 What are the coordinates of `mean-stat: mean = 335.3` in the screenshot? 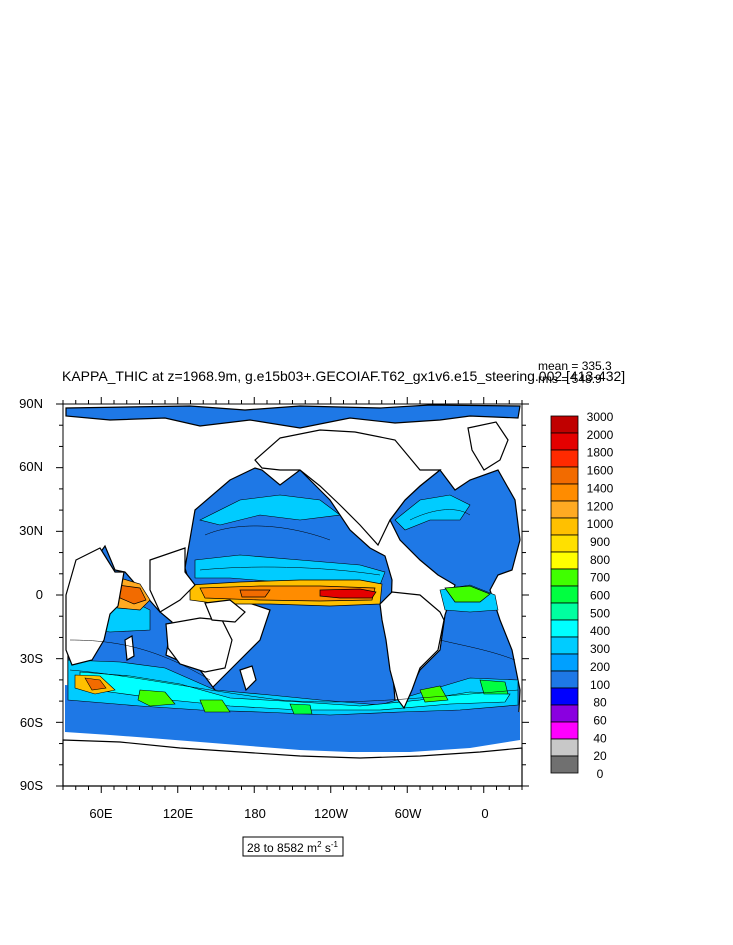 It's located at (575, 366).